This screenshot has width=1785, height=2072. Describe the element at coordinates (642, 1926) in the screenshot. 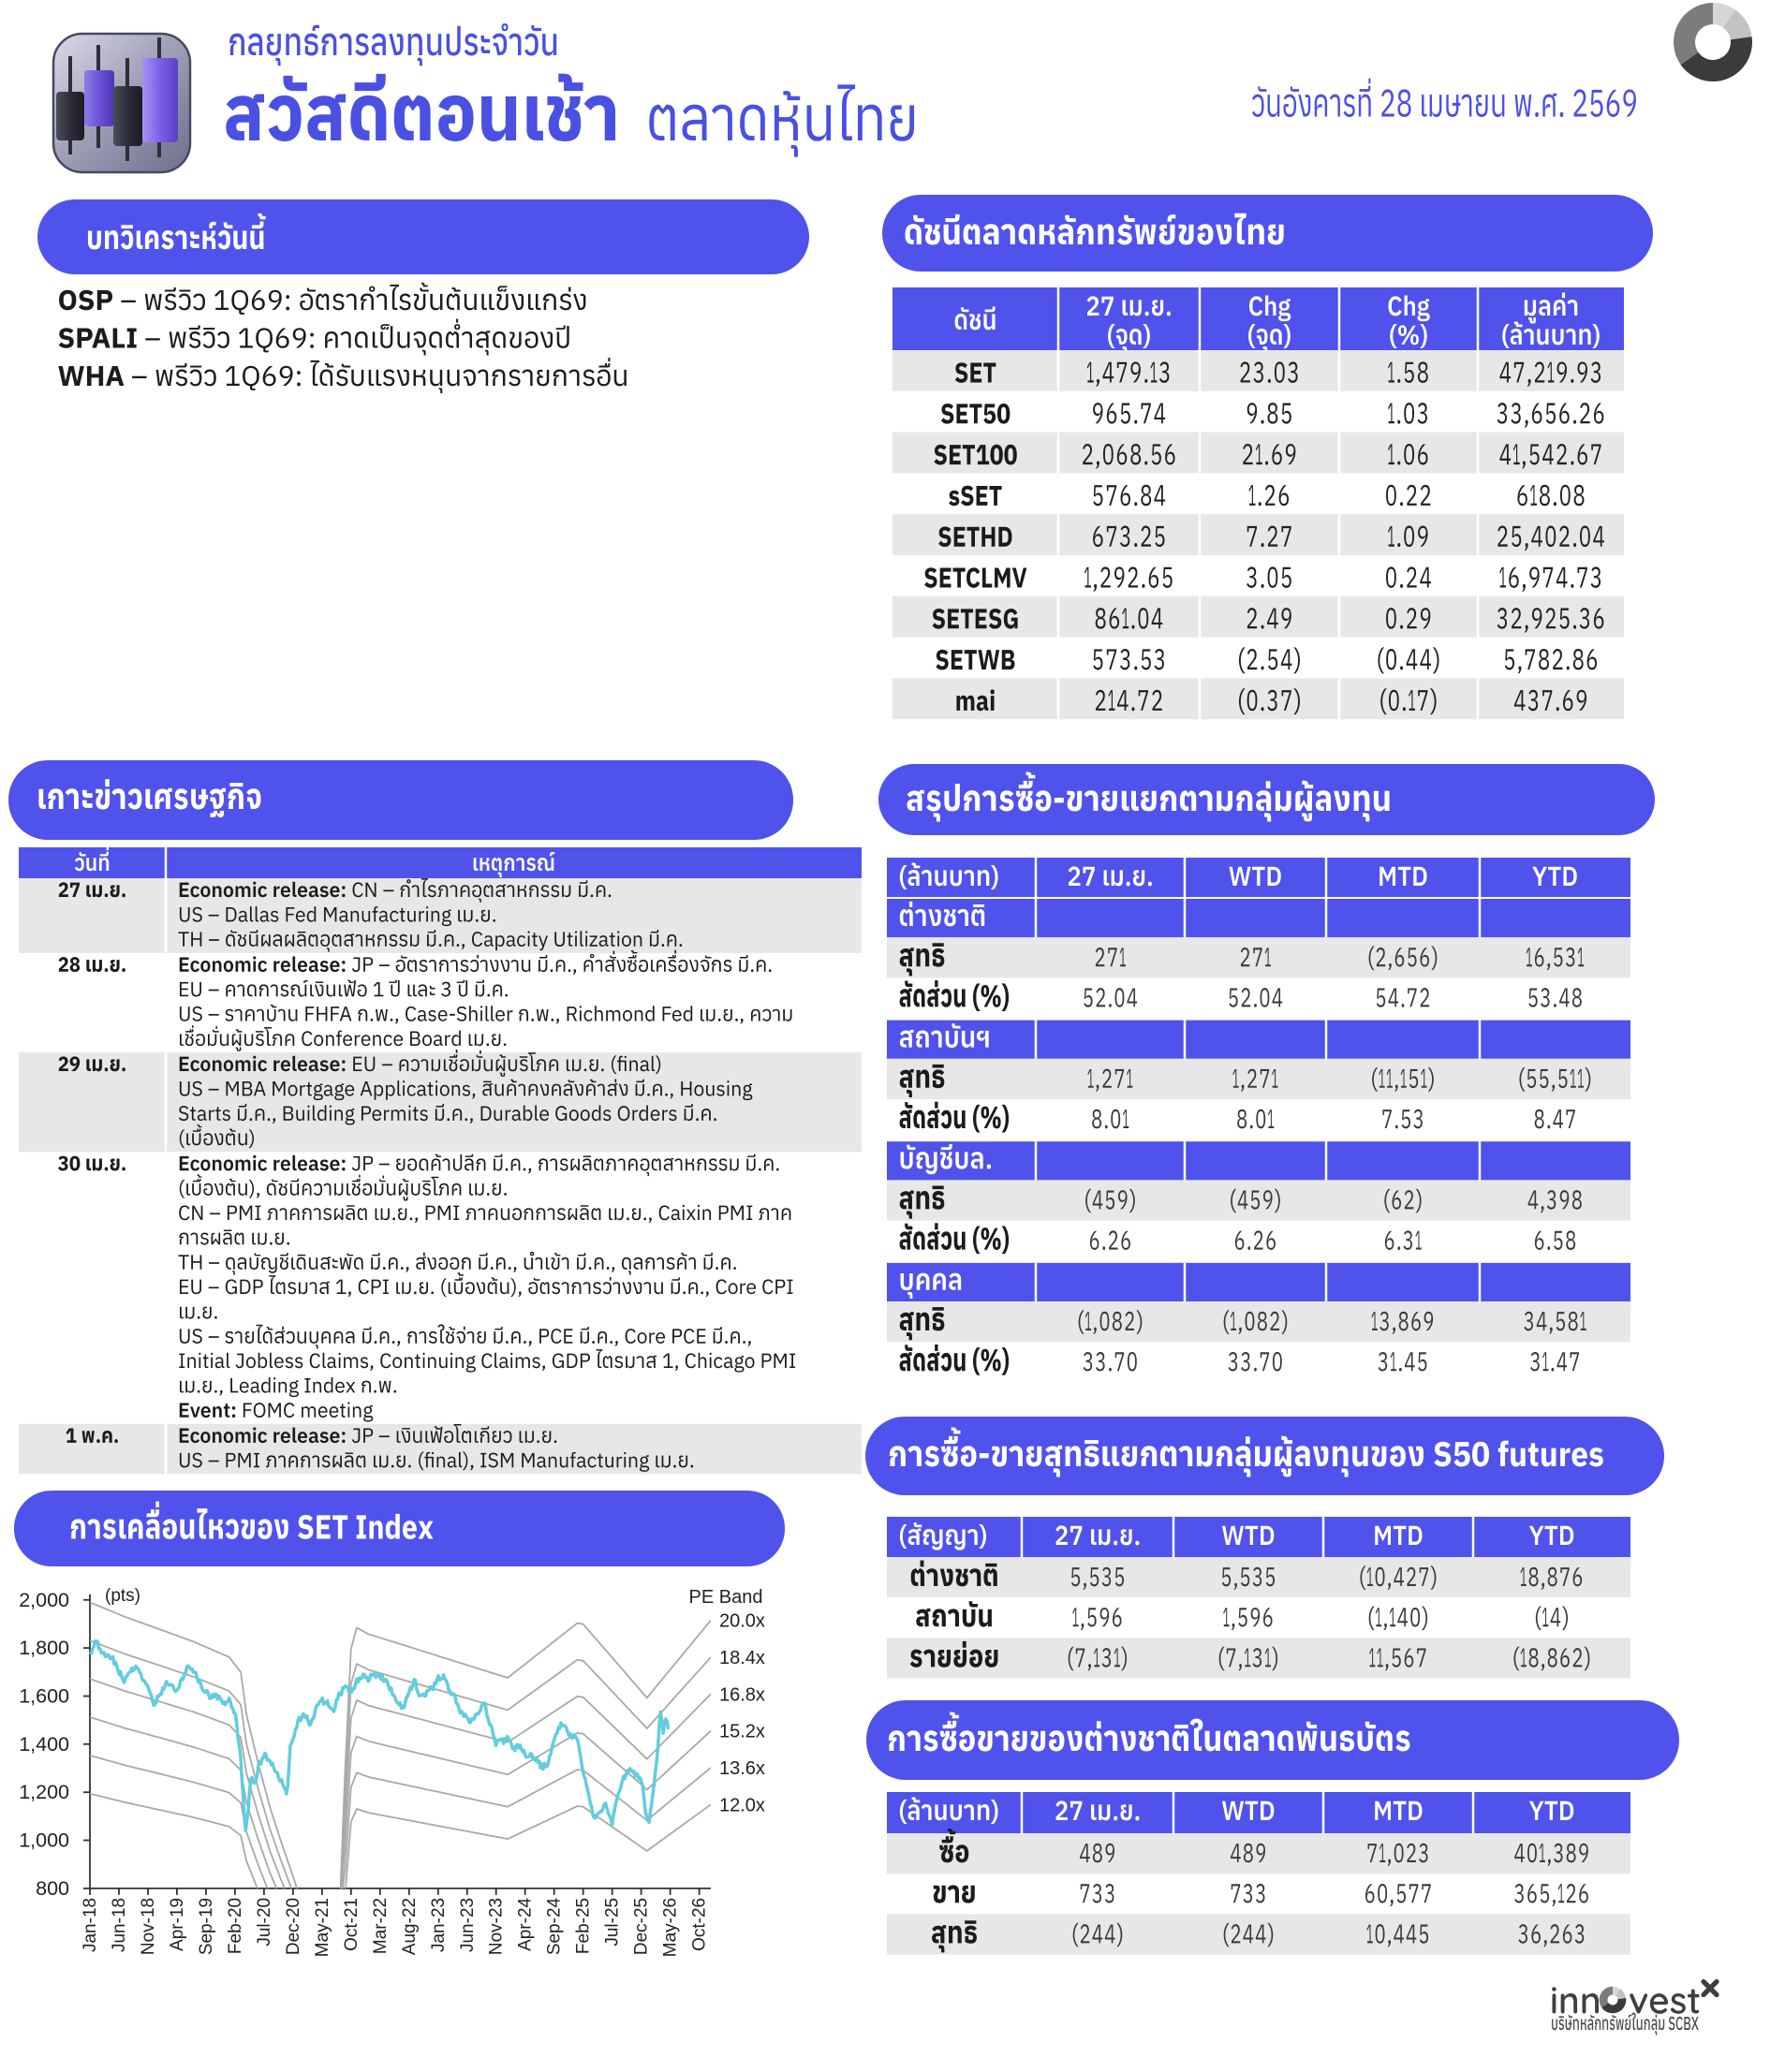

I see `svg-text: Dec-25` at that location.